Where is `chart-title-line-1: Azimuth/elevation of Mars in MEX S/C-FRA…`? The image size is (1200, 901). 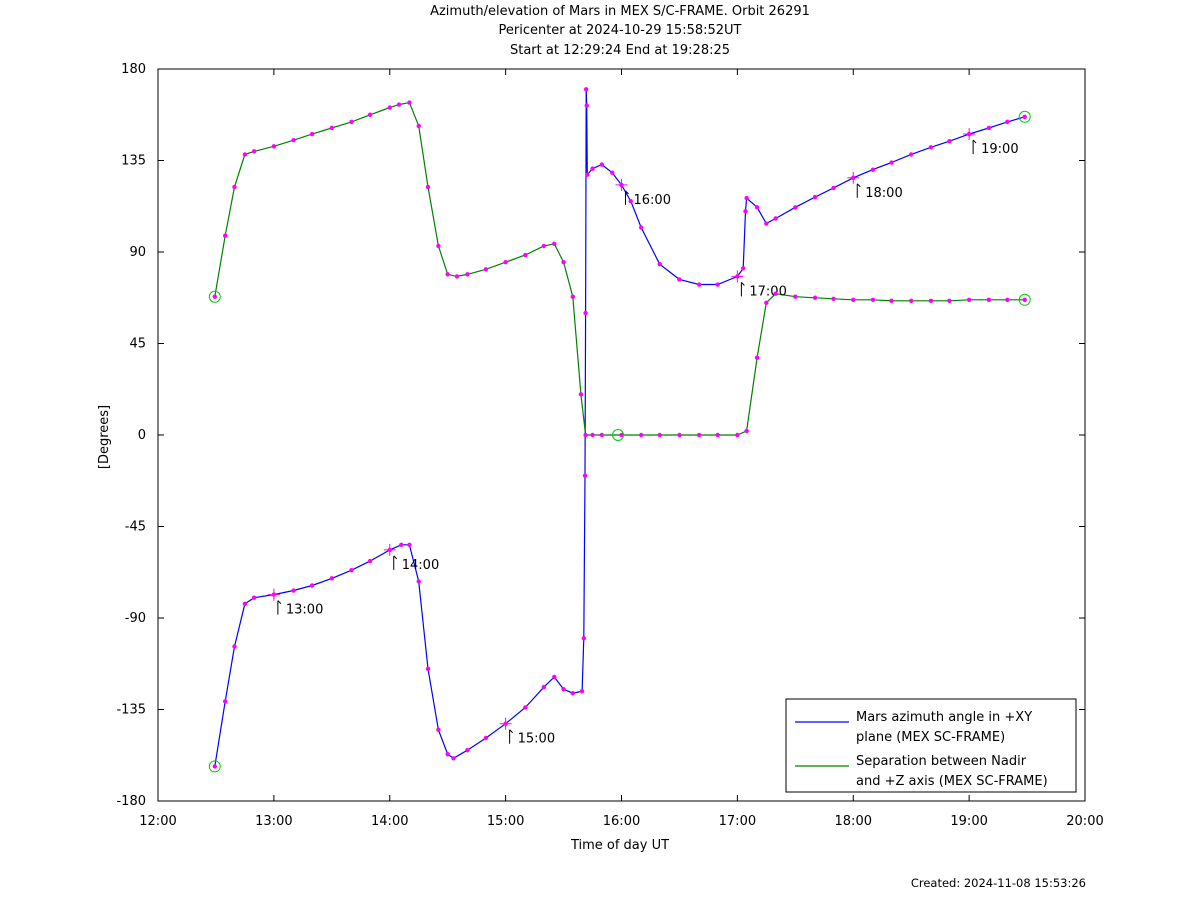
chart-title-line-1: Azimuth/elevation of Mars in MEX S/C-FRA… is located at coordinates (620, 11).